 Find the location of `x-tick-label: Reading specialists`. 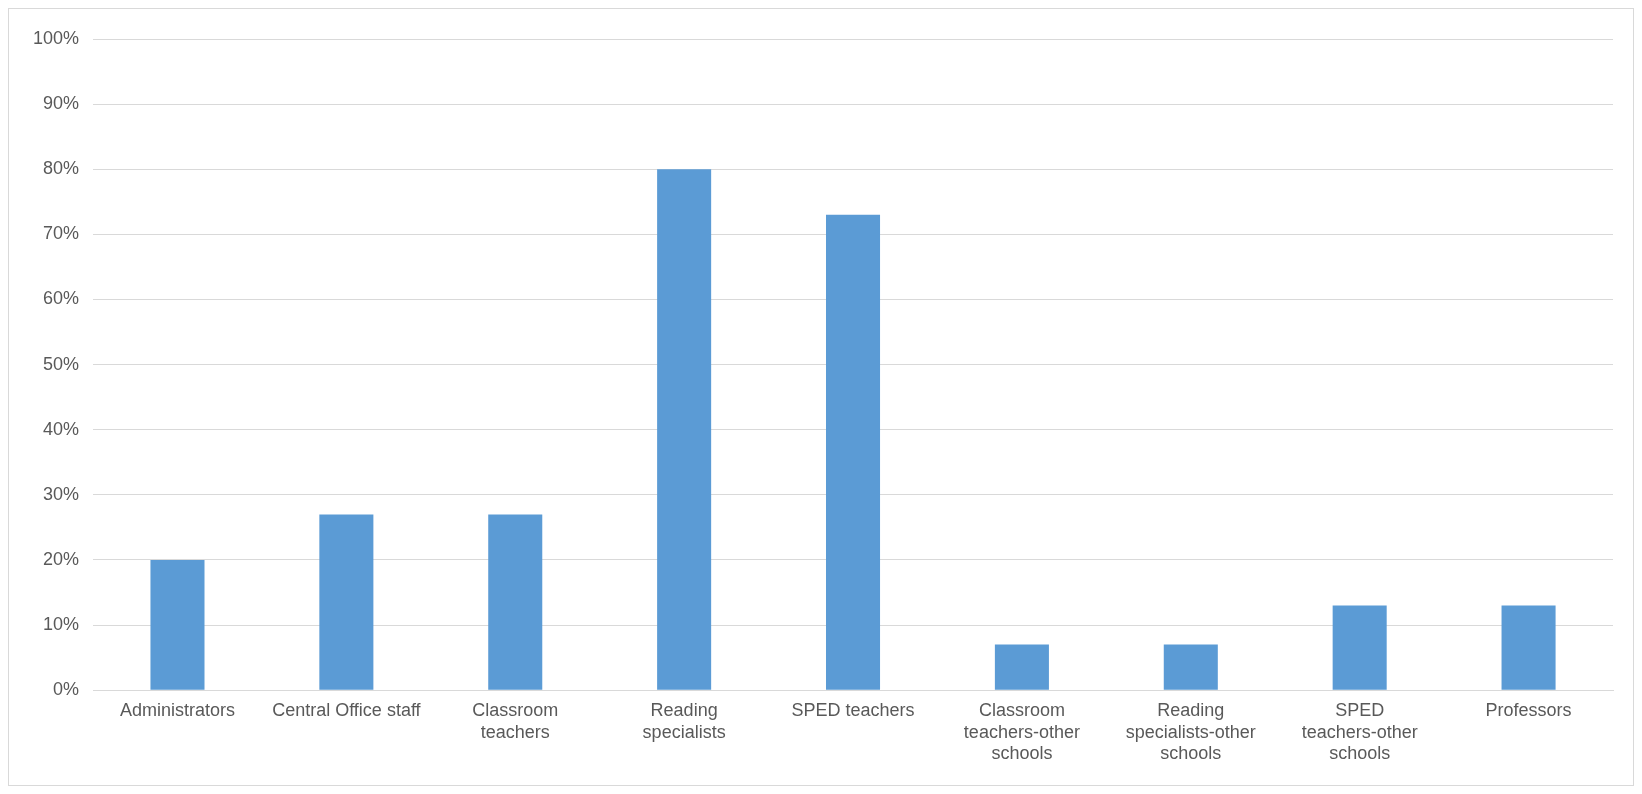

x-tick-label: Reading specialists is located at coordinates (684, 720).